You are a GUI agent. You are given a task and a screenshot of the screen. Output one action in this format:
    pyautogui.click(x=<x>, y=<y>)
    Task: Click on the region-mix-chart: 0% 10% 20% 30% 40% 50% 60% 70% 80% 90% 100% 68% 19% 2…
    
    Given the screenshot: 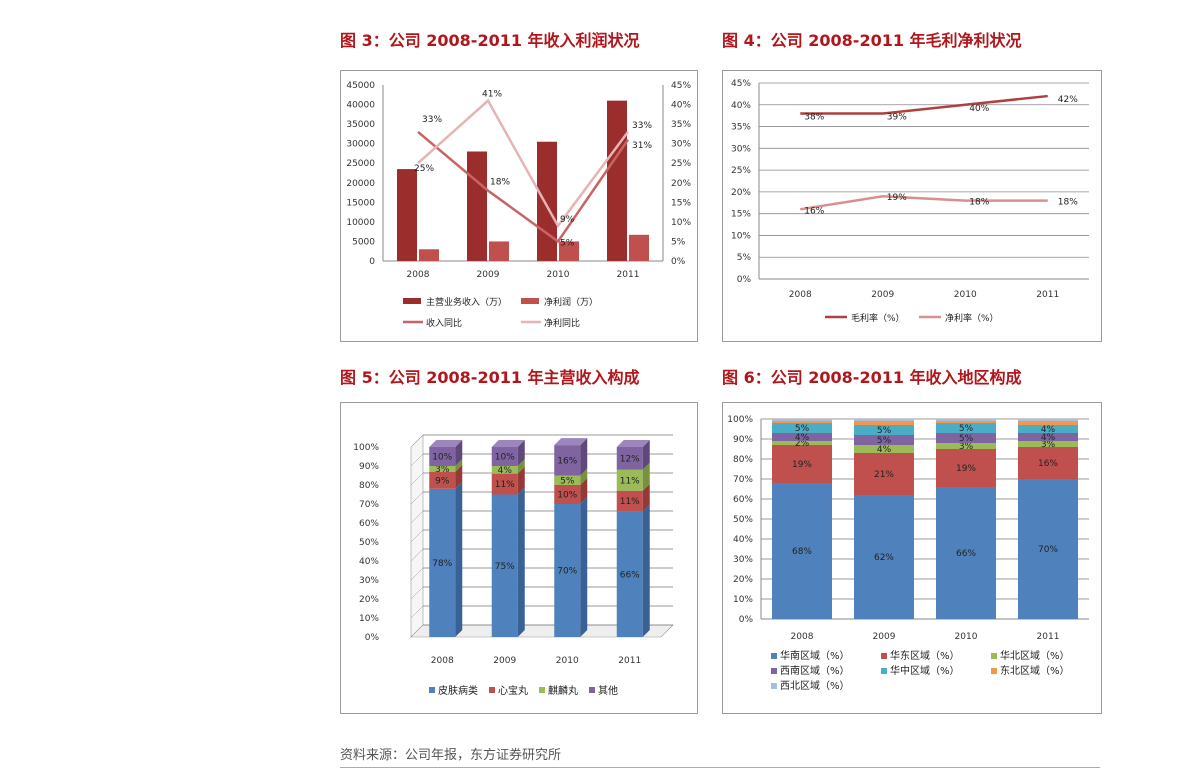 What is the action you would take?
    pyautogui.click(x=908, y=553)
    